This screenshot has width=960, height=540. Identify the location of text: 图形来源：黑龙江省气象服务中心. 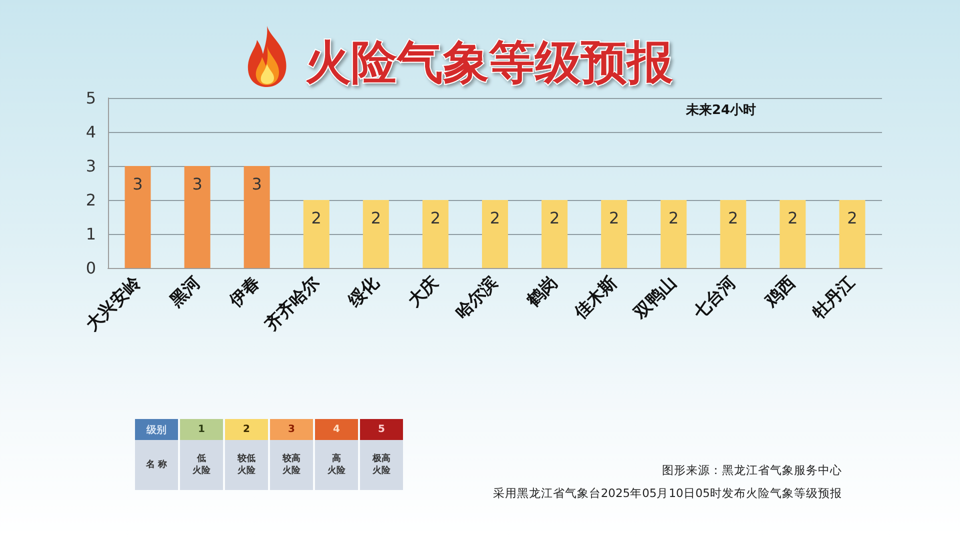
(751, 470).